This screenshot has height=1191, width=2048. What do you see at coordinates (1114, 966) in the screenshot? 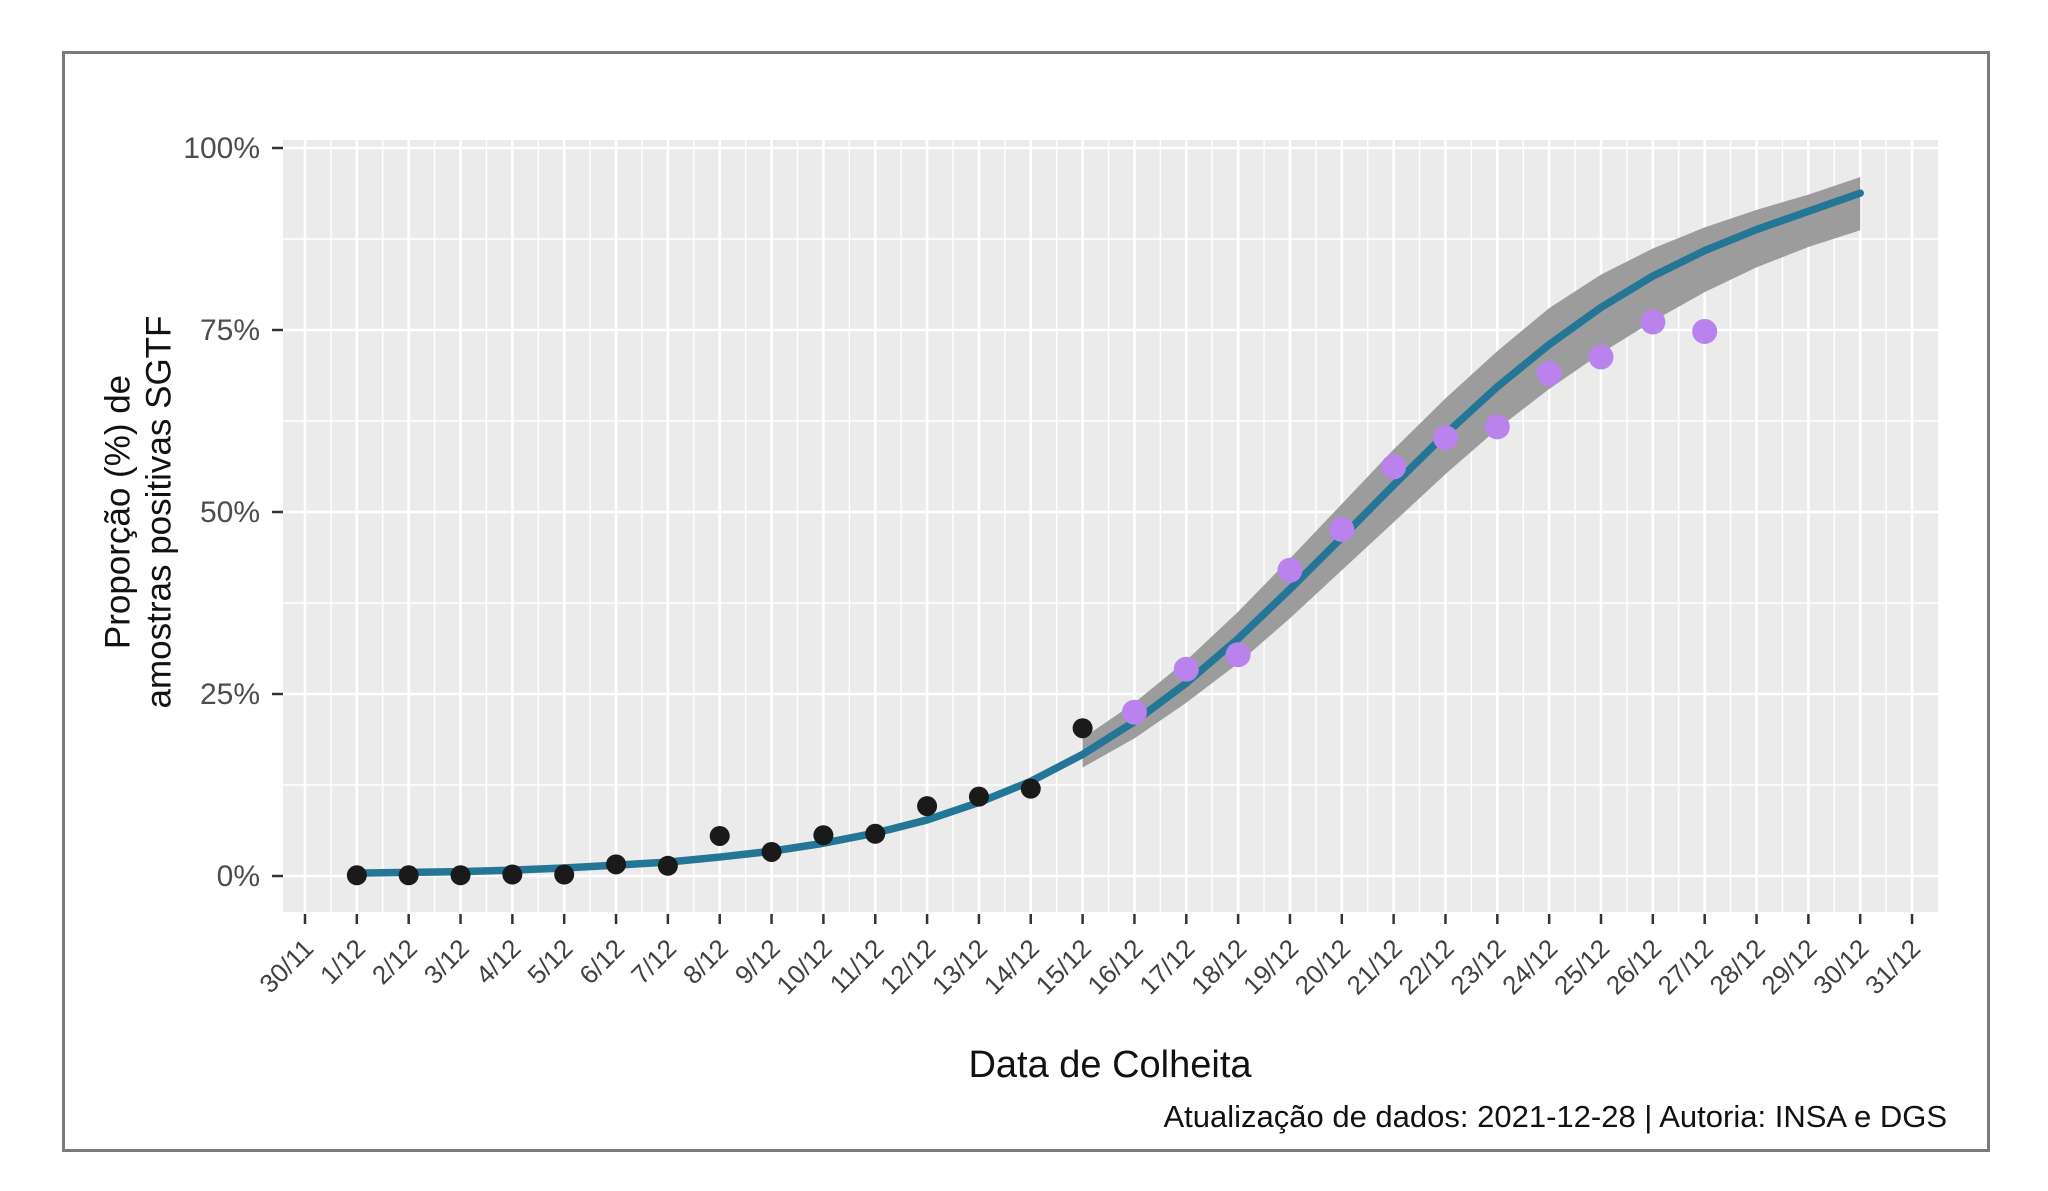
I see `x-tick-label: 16/12` at bounding box center [1114, 966].